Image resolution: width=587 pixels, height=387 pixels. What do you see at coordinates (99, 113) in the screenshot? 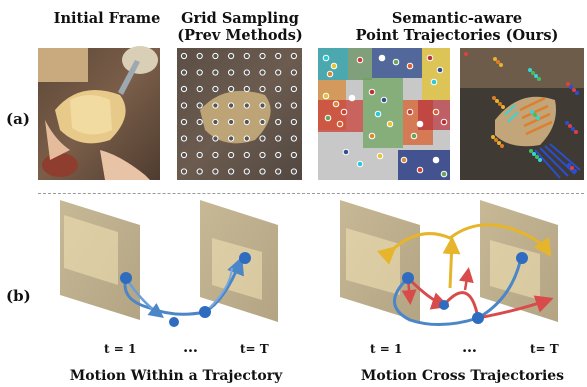
I see `initial-frame-image` at bounding box center [99, 113].